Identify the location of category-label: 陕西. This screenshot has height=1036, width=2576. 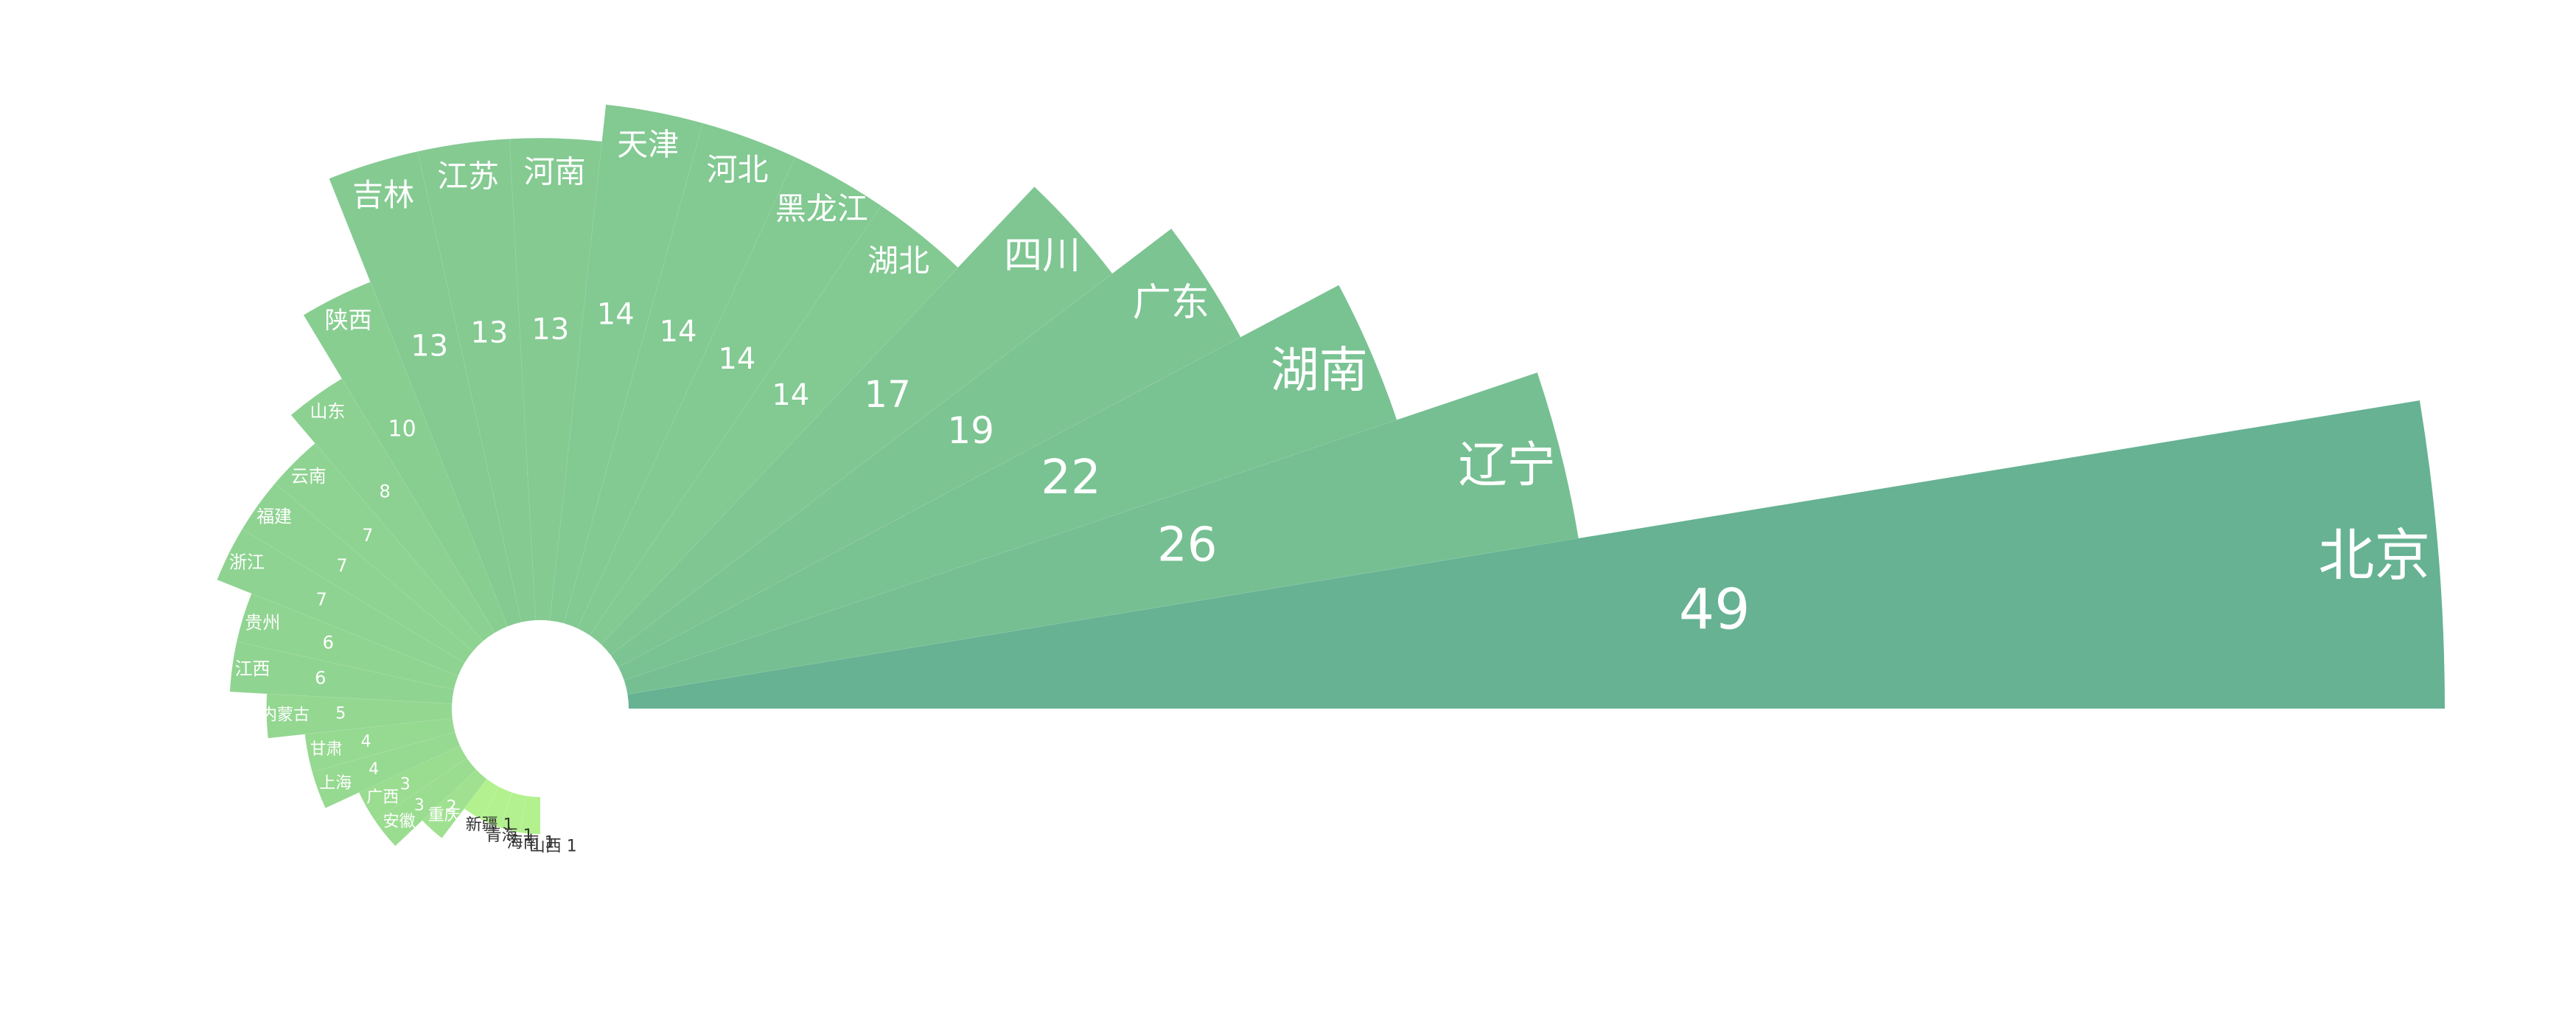
(348, 320).